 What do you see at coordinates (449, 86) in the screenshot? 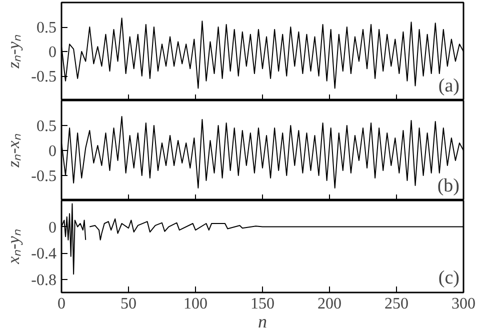
I see `annotation: (a)` at bounding box center [449, 86].